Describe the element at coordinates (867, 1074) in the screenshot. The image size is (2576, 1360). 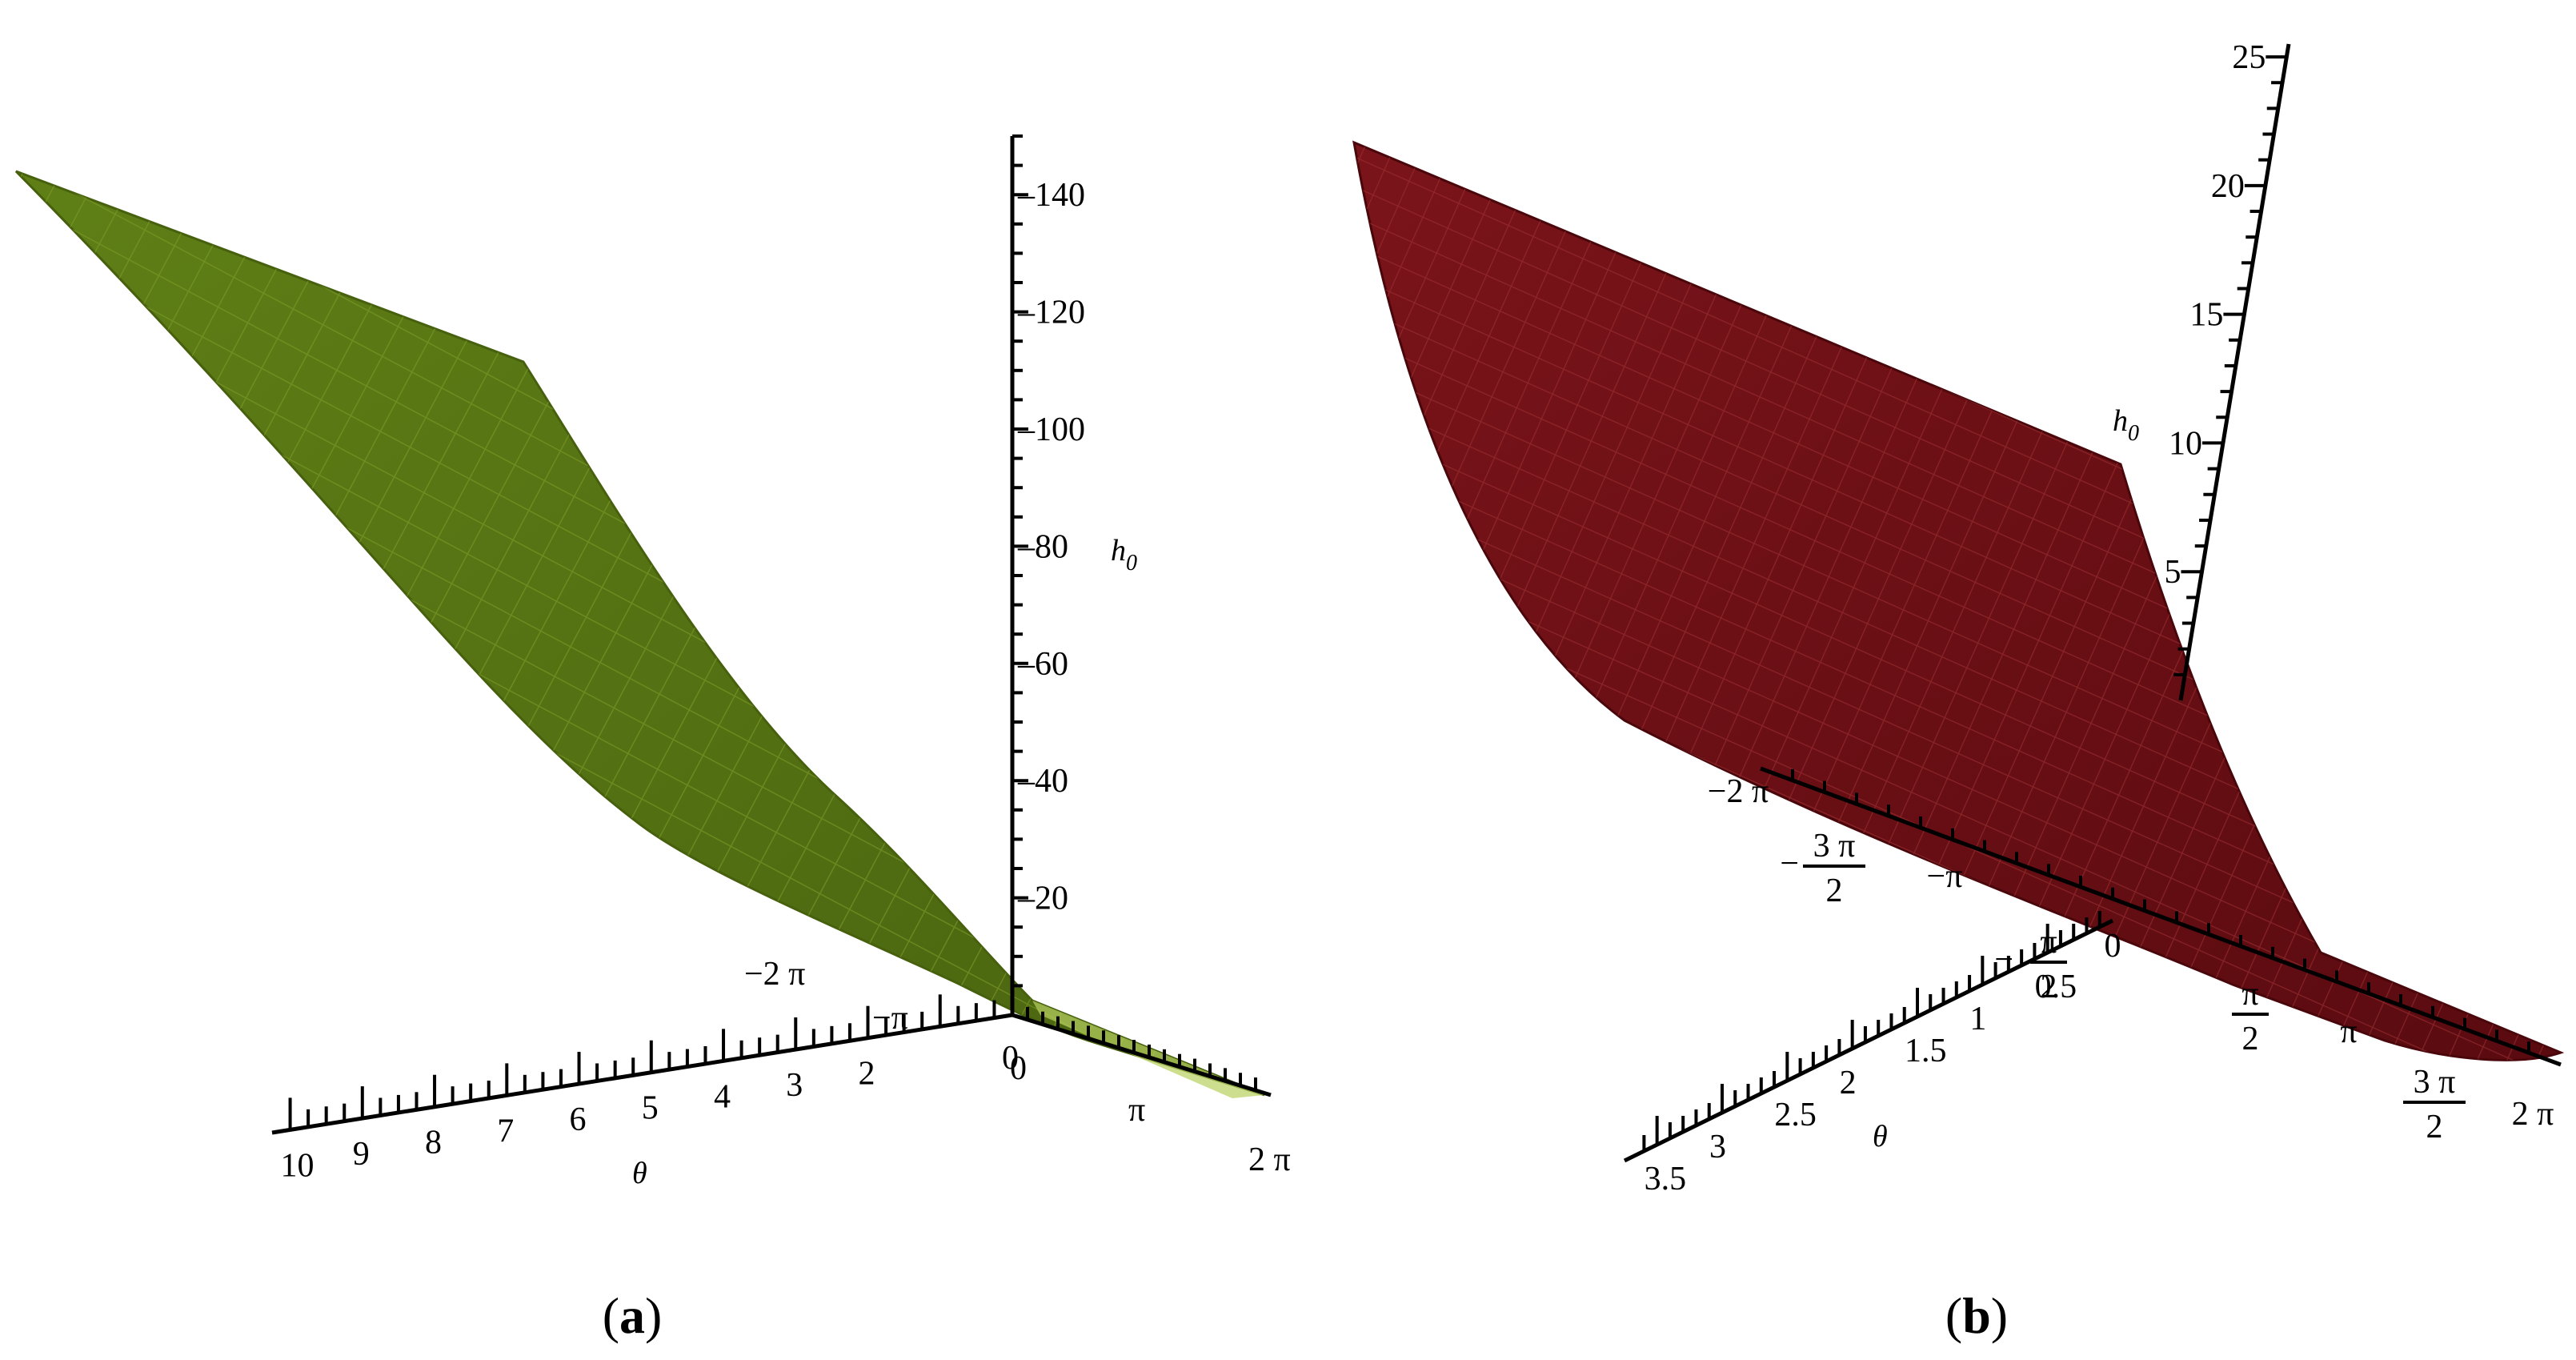
I see `theta-tick-label-a: 2` at that location.